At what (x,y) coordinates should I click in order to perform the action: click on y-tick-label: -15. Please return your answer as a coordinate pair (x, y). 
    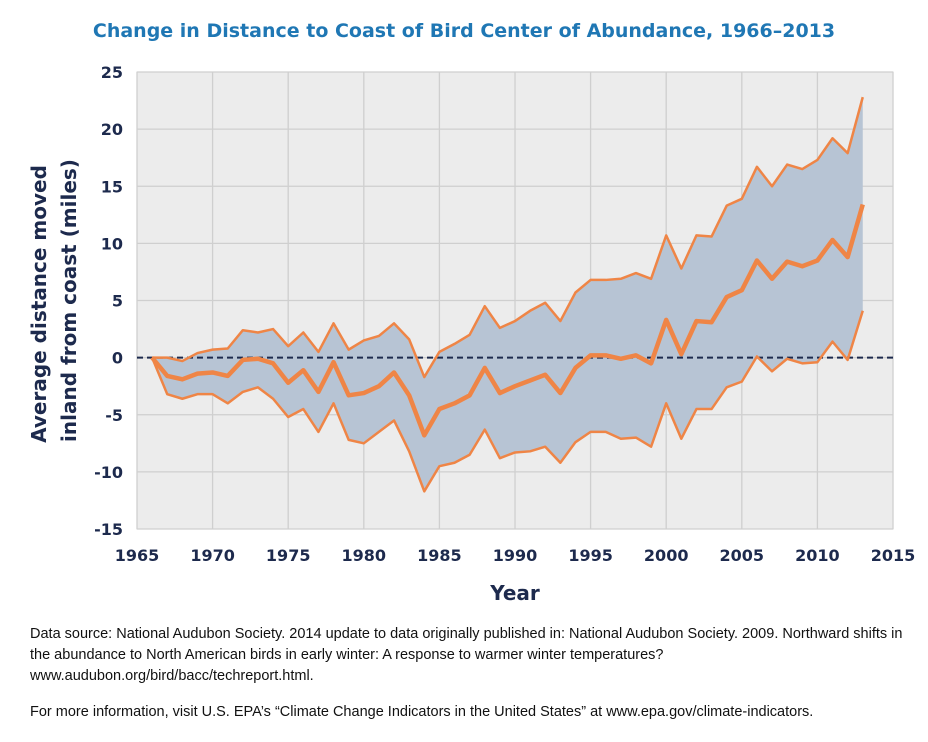
    Looking at the image, I should click on (108, 529).